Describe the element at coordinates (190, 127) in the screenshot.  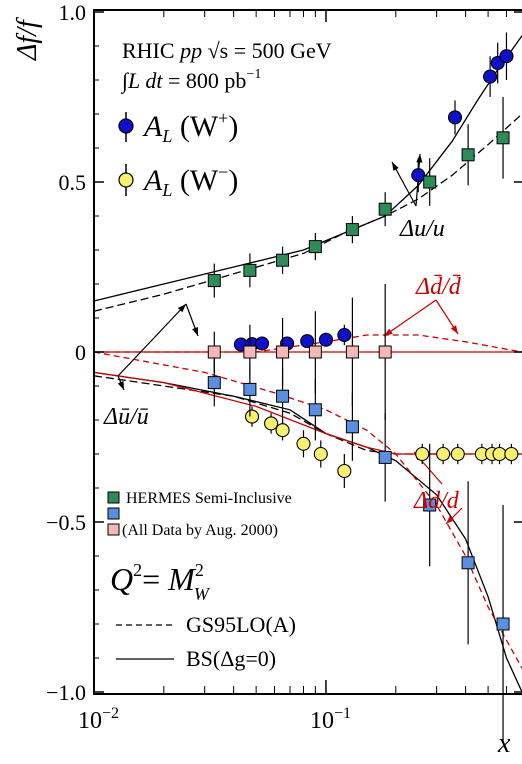
I see `svg-text: AL (W+)` at that location.